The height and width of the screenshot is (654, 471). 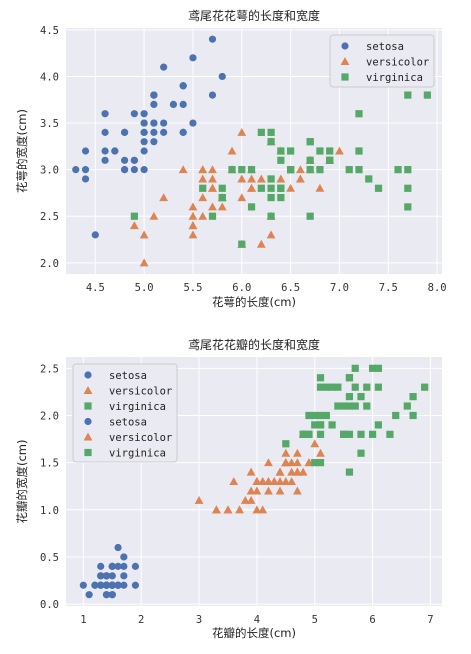 What do you see at coordinates (345, 61) in the screenshot?
I see `legend-marker-versicolor` at bounding box center [345, 61].